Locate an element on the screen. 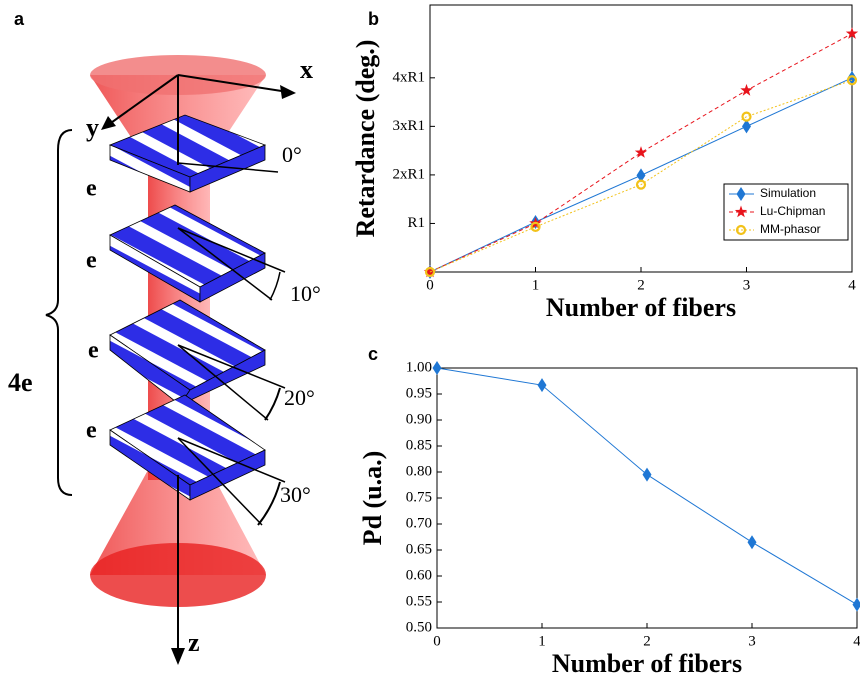  y-tick-label: 1.00 is located at coordinates (419, 367).